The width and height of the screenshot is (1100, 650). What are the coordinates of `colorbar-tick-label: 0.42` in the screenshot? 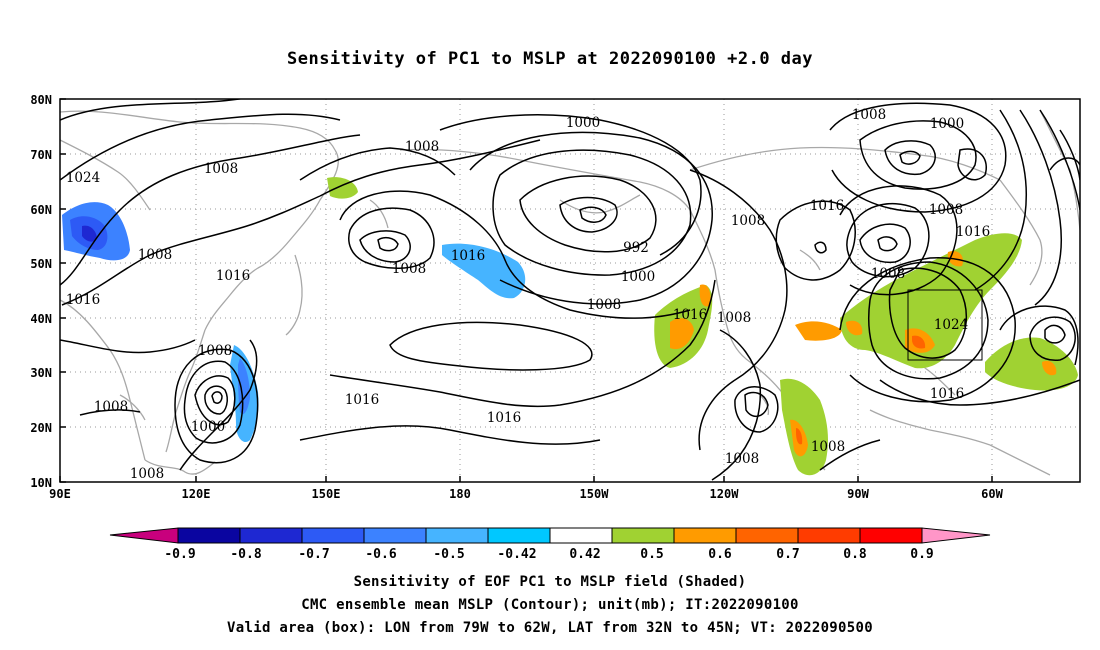 It's located at (584, 554).